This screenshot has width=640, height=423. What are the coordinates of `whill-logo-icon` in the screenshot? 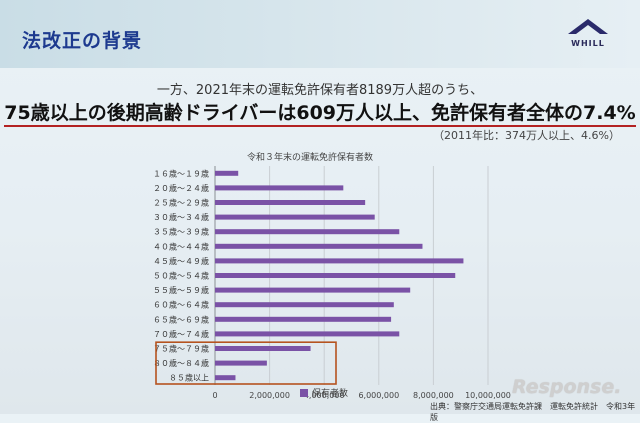 It's located at (588, 26).